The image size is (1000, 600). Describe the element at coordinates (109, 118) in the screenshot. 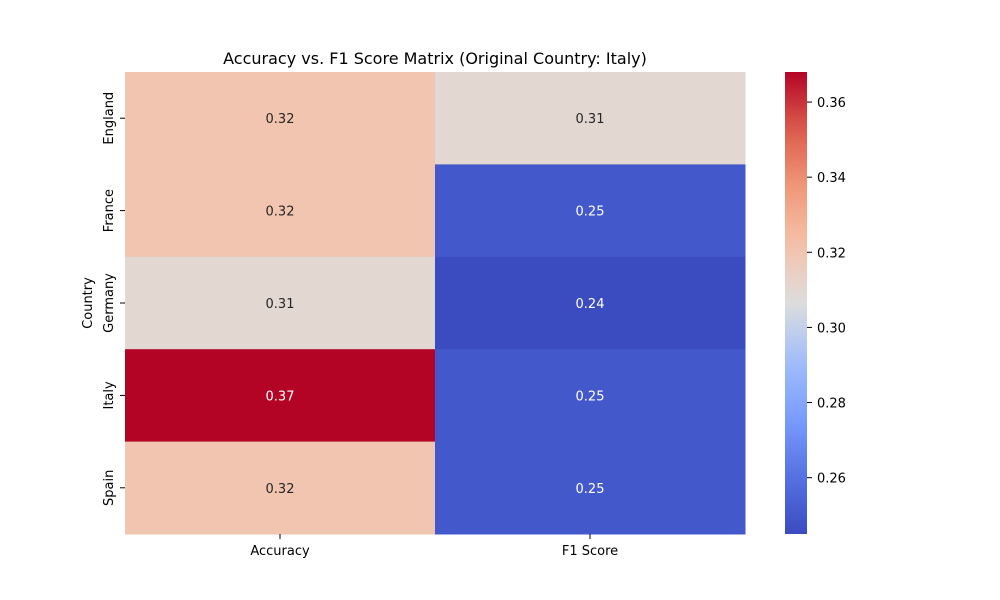

I see `y-tick-label: England` at that location.